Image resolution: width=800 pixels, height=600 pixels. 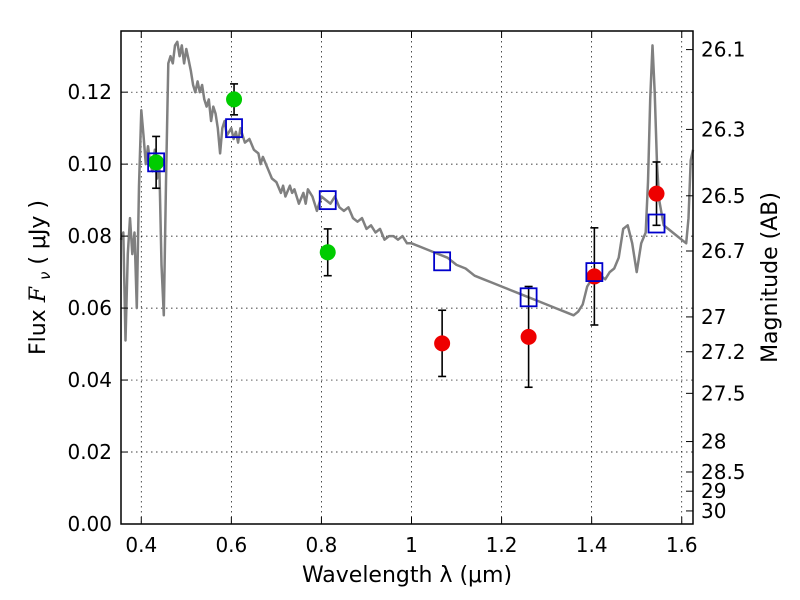 What do you see at coordinates (38, 232) in the screenshot?
I see `y-axis-label-suffix: ( μJy )` at bounding box center [38, 232].